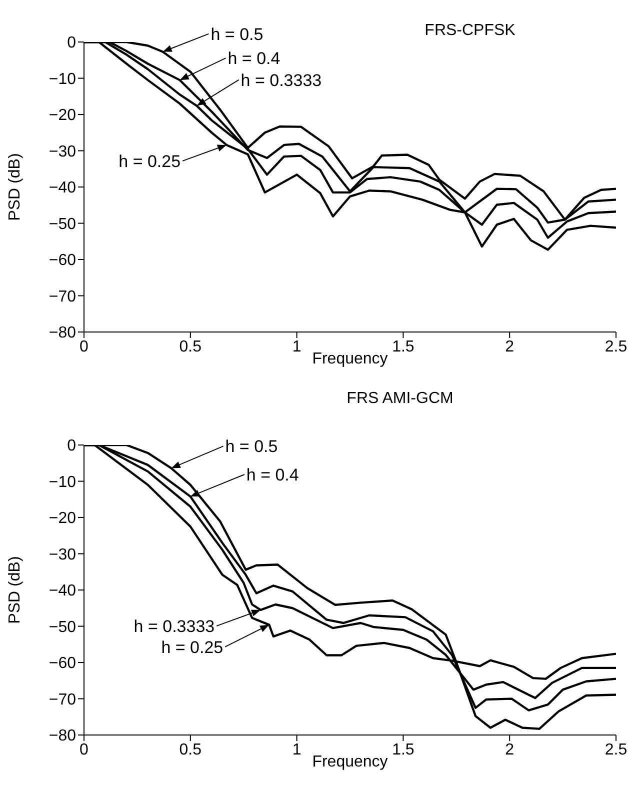 Image resolution: width=634 pixels, height=787 pixels. Describe the element at coordinates (400, 399) in the screenshot. I see `chart-title: FRS AMI-GCM` at that location.